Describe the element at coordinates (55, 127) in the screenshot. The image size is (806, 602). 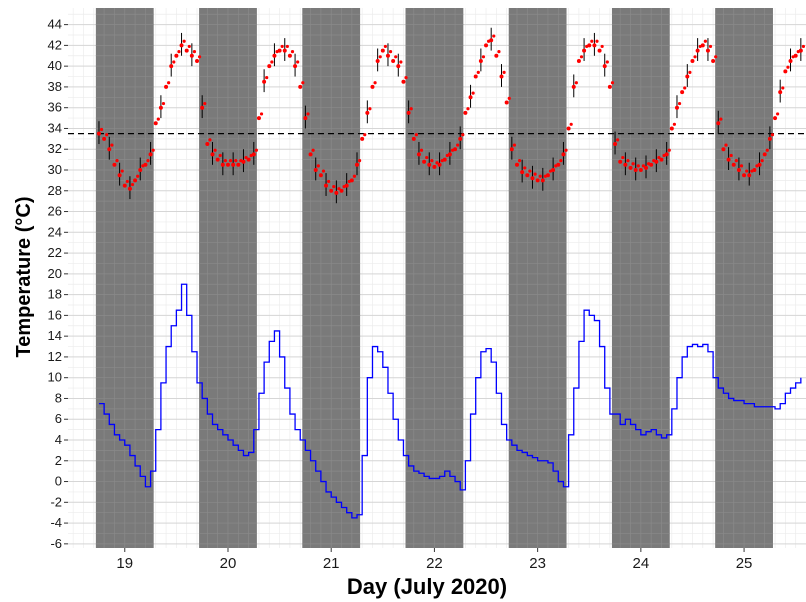
I see `y-tick-label: 34` at that location.